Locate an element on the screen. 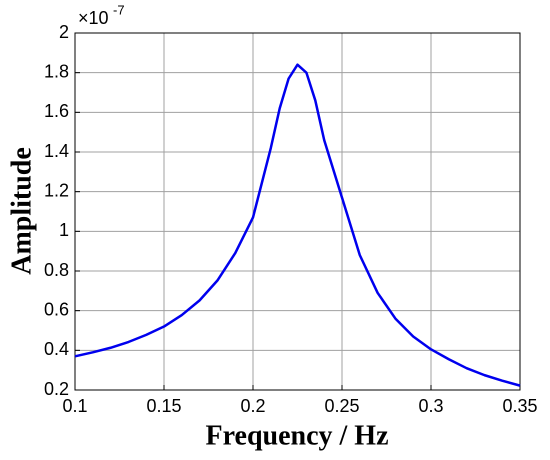  y-multiplier: ×10 is located at coordinates (93, 18).